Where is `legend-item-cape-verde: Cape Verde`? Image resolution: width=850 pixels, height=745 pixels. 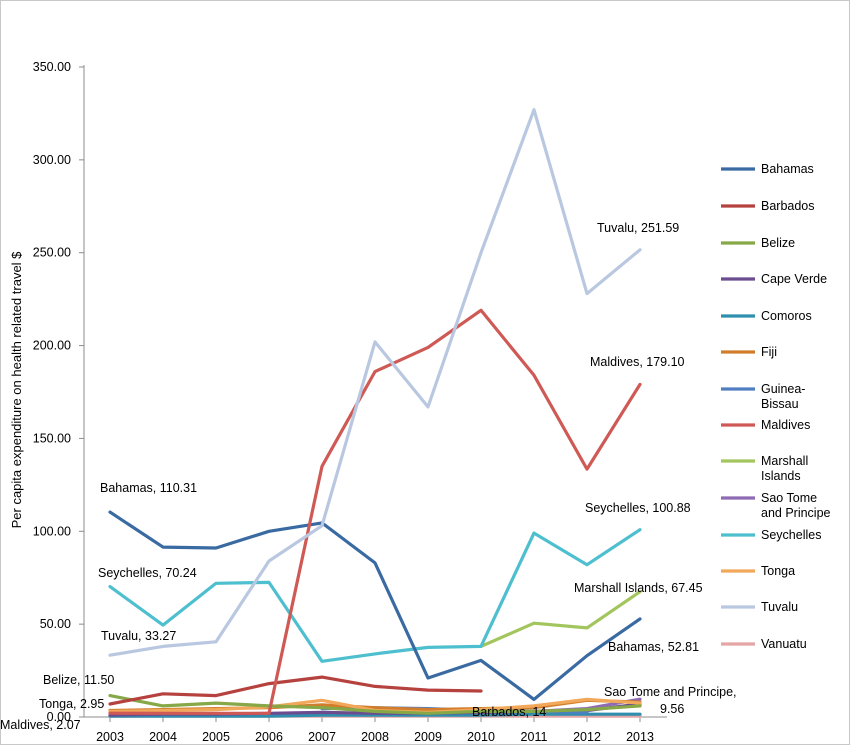
legend-item-cape-verde: Cape Verde is located at coordinates (774, 279).